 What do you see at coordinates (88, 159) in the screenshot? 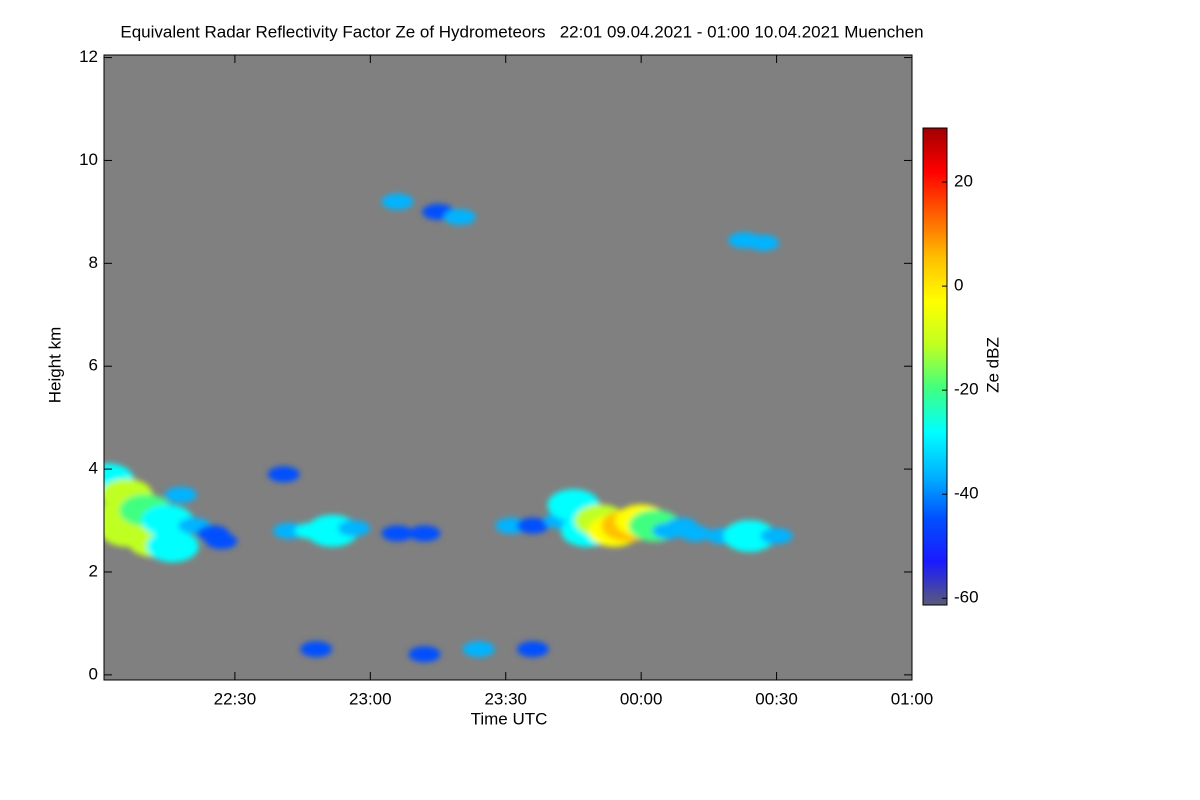
I see `y-tick-label: 10` at bounding box center [88, 159].